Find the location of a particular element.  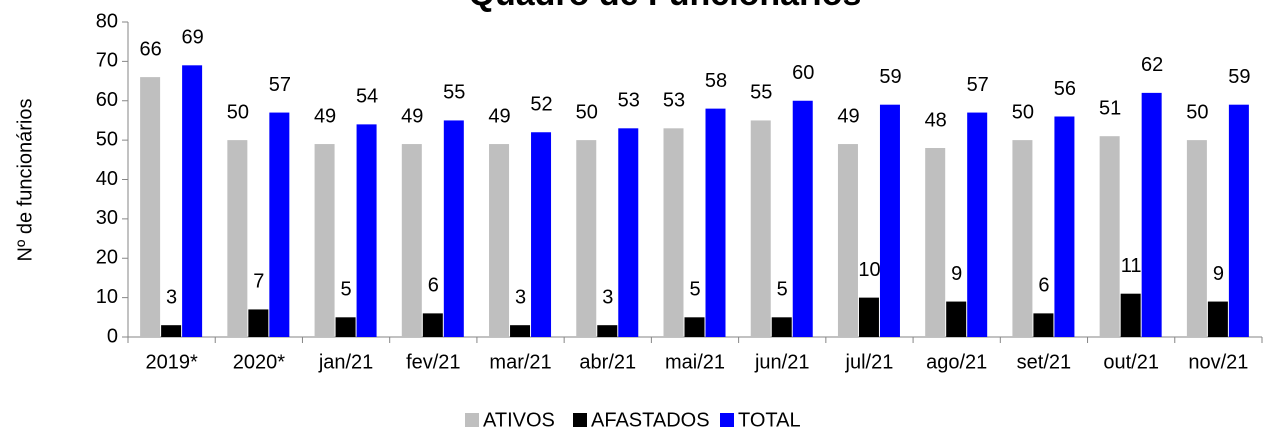

data-label: 58 is located at coordinates (716, 81).